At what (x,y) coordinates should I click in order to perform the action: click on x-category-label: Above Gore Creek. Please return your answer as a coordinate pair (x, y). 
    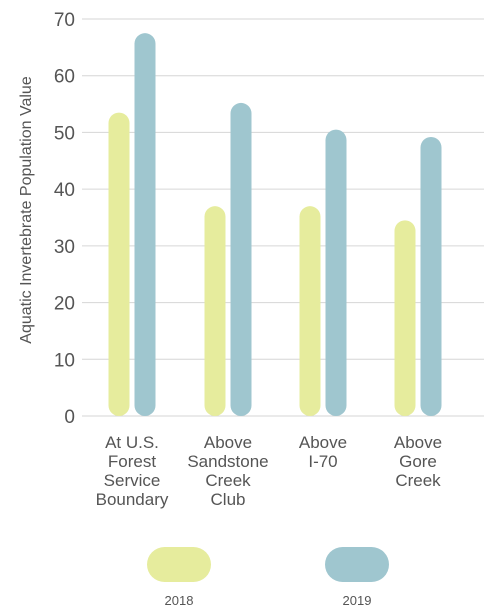
    Looking at the image, I should click on (418, 461).